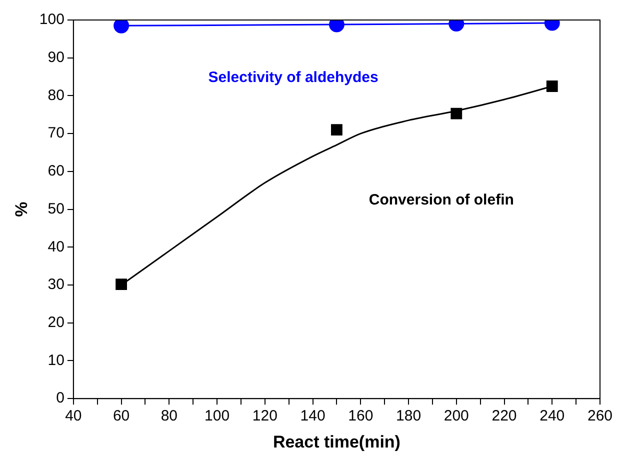 The image size is (628, 465). I want to click on y-tick-label: 20, so click(56, 323).